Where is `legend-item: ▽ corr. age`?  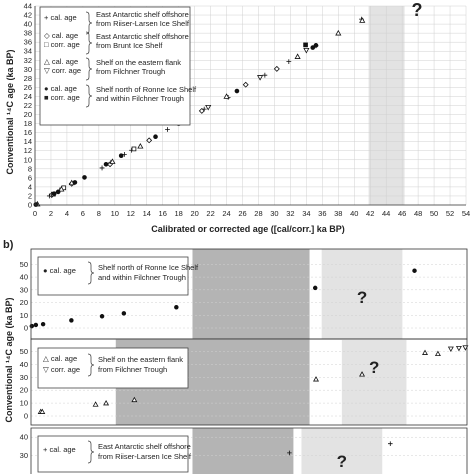
legend-item: ▽ corr. age is located at coordinates (62, 70).